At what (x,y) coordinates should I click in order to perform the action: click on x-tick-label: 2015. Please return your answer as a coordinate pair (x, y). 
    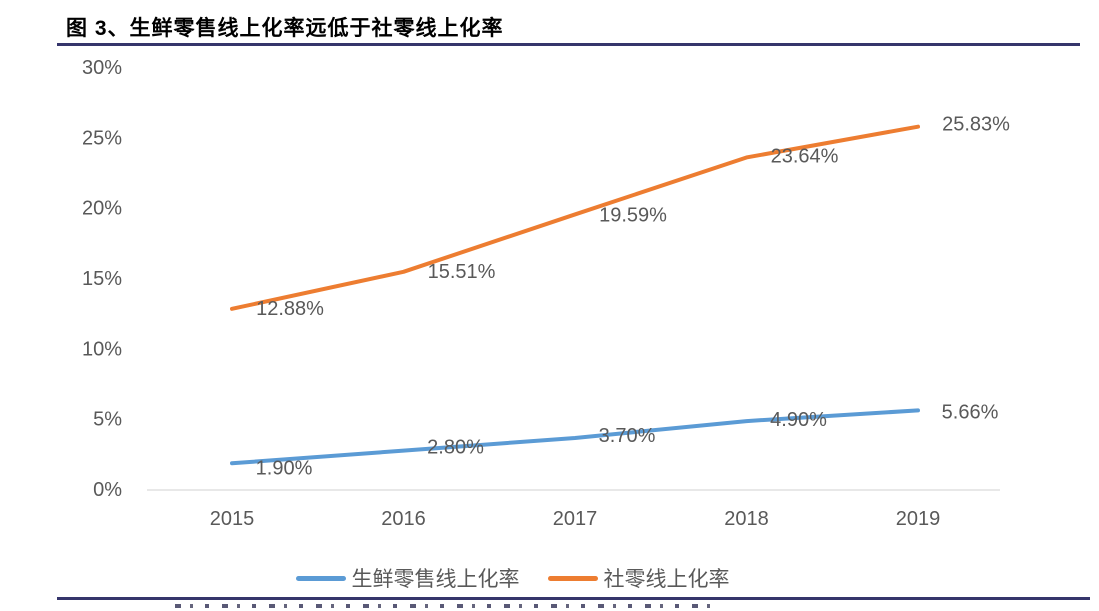
    Looking at the image, I should click on (232, 519).